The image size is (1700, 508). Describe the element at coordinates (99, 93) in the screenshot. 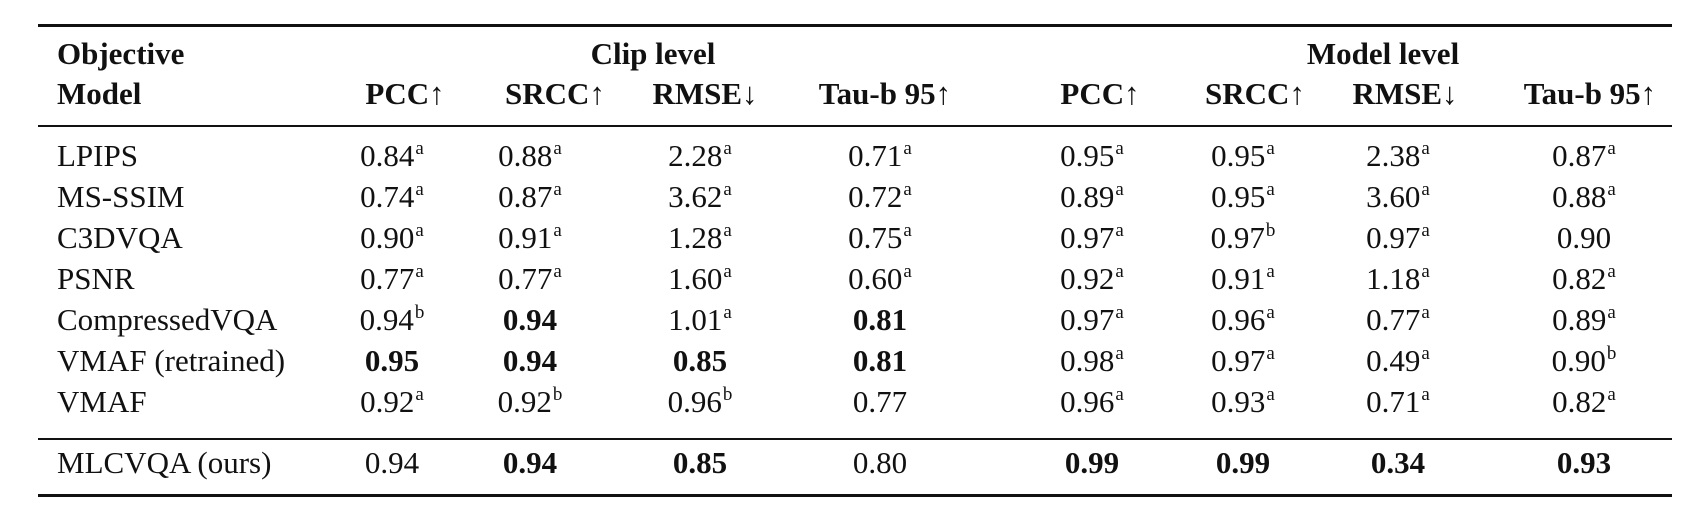

I see `model-header: Model` at that location.